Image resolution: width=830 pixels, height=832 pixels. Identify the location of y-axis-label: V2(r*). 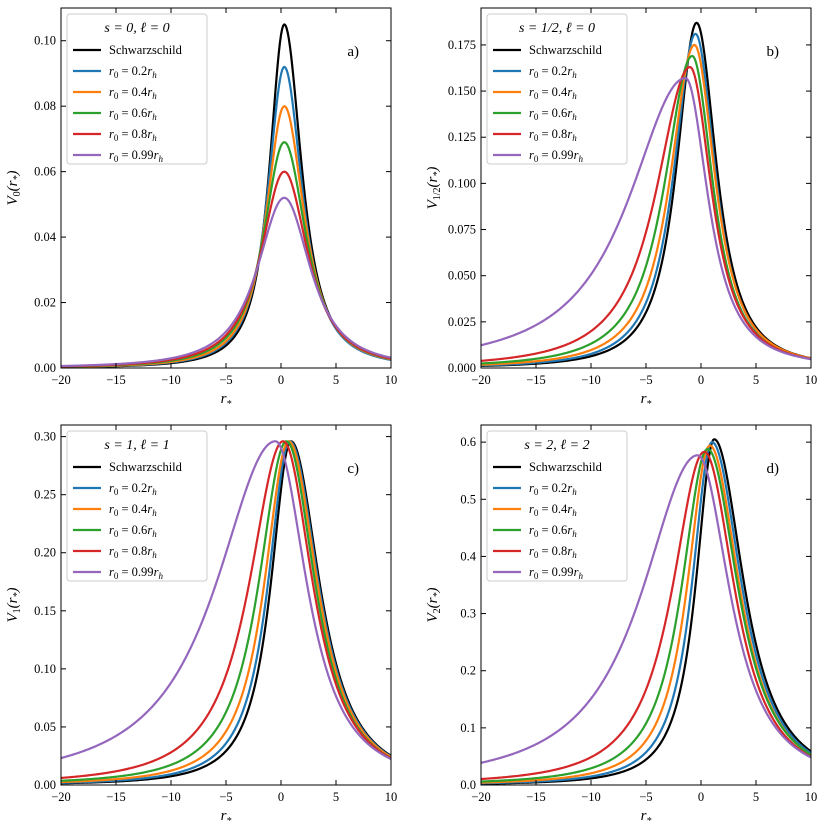
(434, 604).